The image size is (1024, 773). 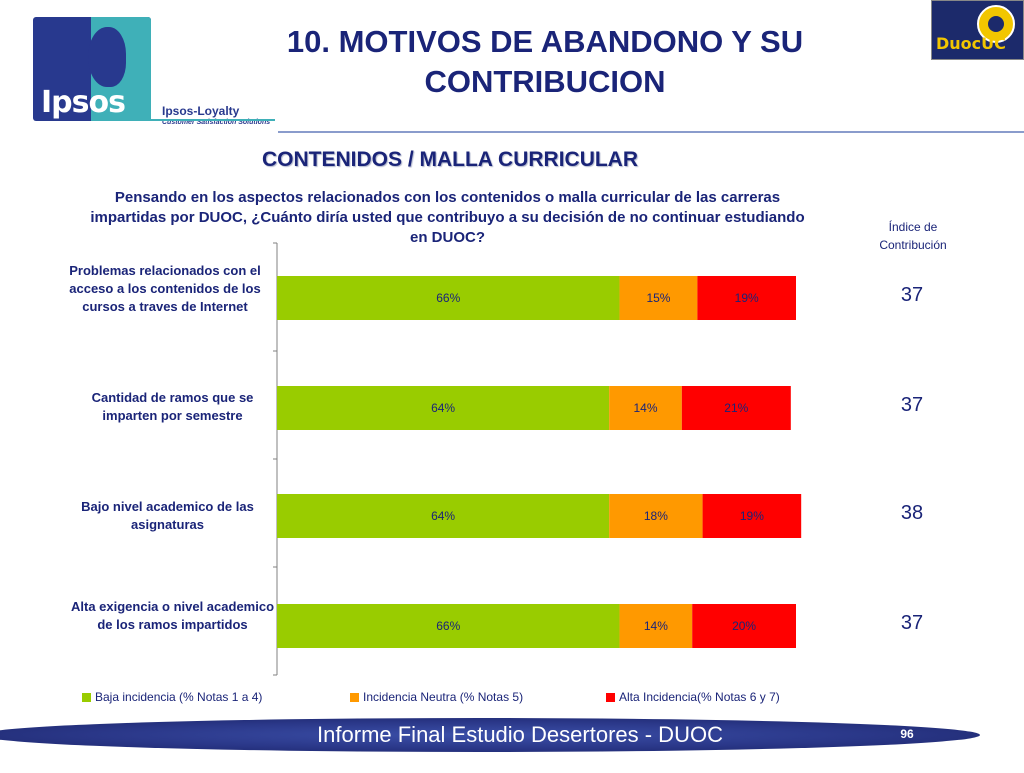 I want to click on data-label: 21%, so click(x=736, y=408).